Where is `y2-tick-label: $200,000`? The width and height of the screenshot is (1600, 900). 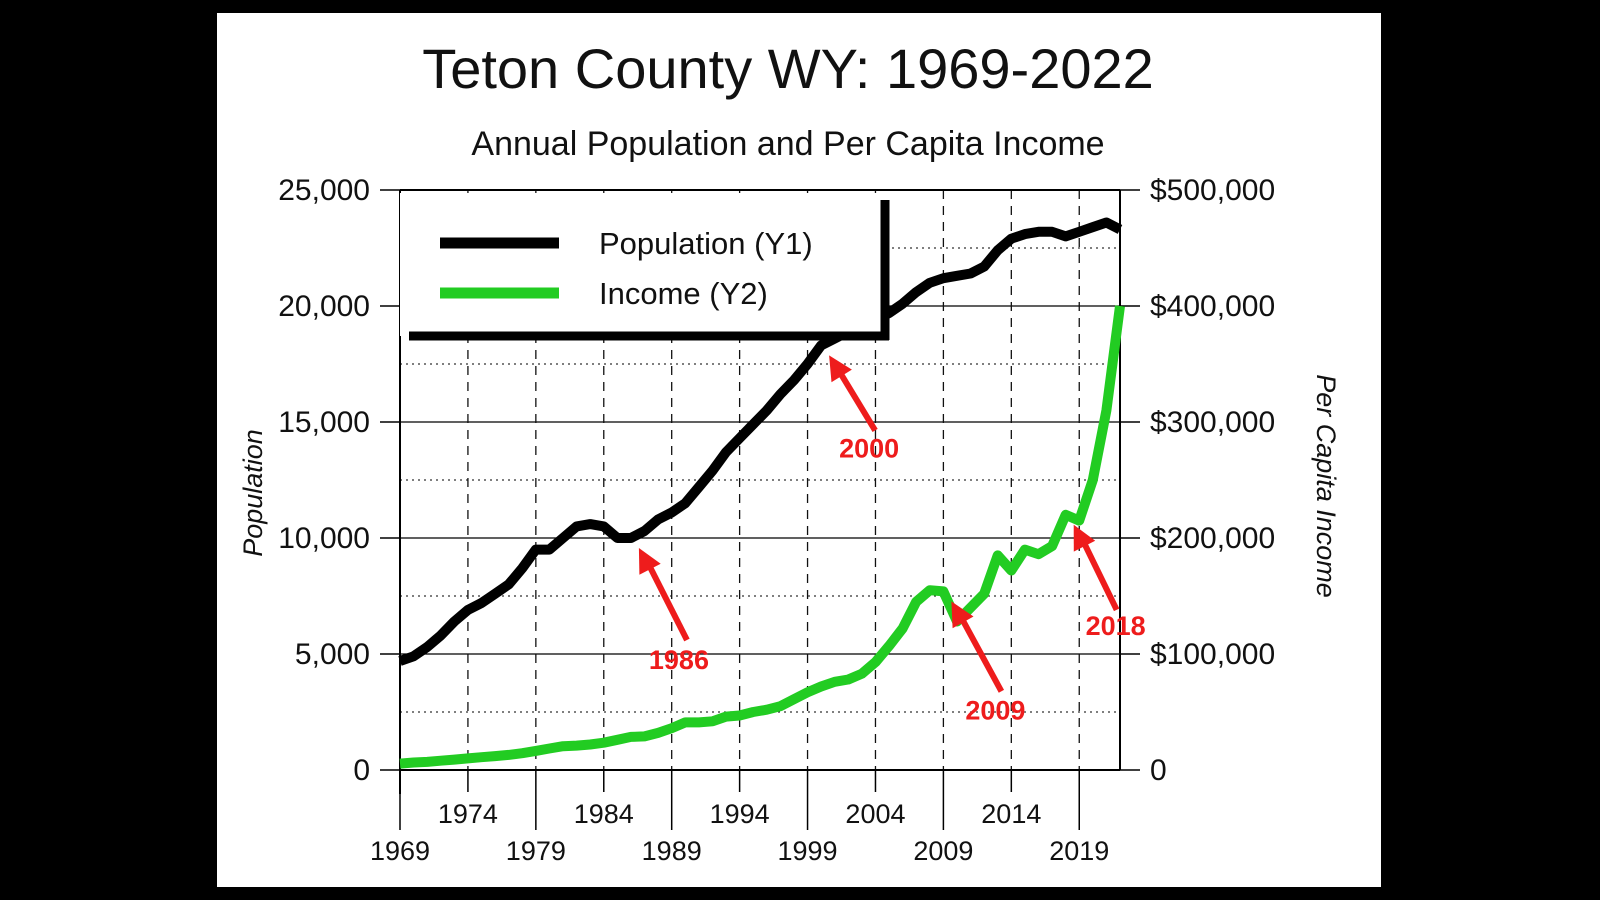 y2-tick-label: $200,000 is located at coordinates (1212, 538).